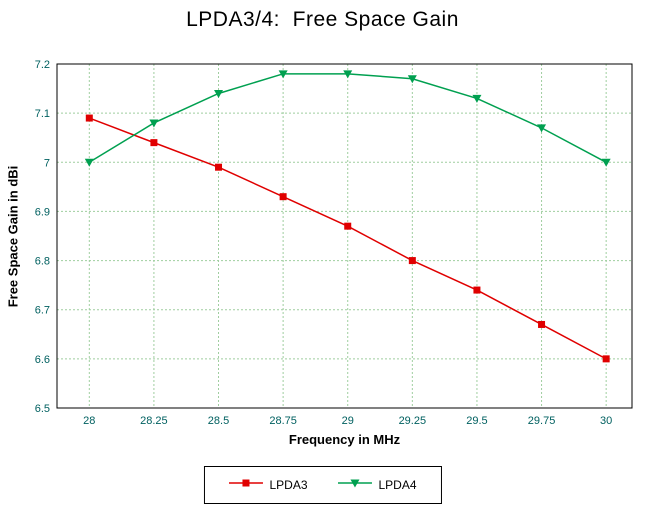 Image resolution: width=645 pixels, height=526 pixels. I want to click on lpda3-marker-icon, so click(245, 485).